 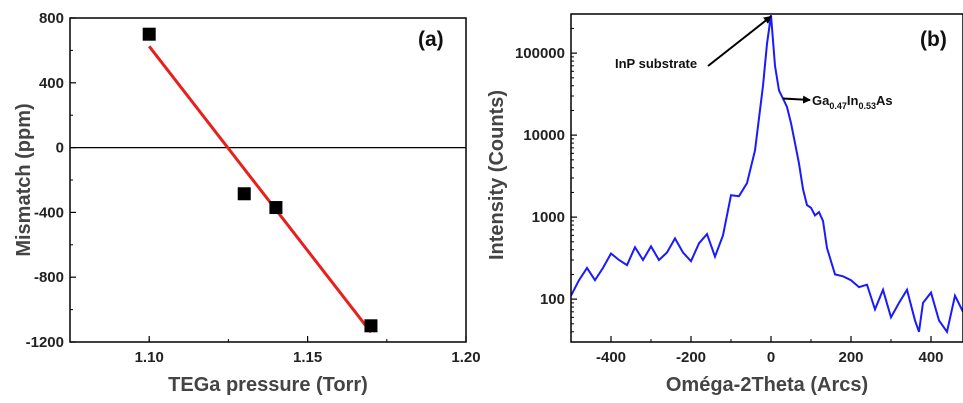 What do you see at coordinates (548, 217) in the screenshot?
I see `y-tick-label: 1000` at bounding box center [548, 217].